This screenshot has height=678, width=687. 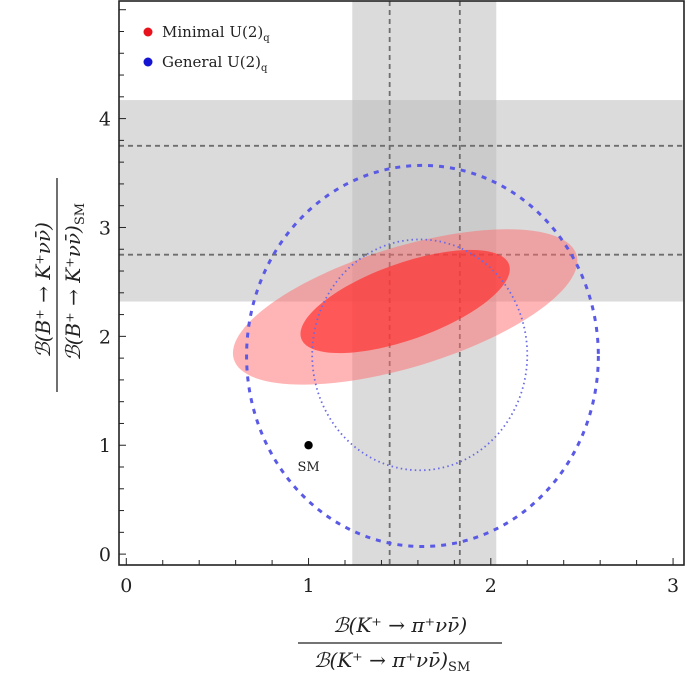 What do you see at coordinates (73, 293) in the screenshot?
I see `y-axis-title-denominator: ℬ(B⁺ → K⁺νν̄)` at bounding box center [73, 293].